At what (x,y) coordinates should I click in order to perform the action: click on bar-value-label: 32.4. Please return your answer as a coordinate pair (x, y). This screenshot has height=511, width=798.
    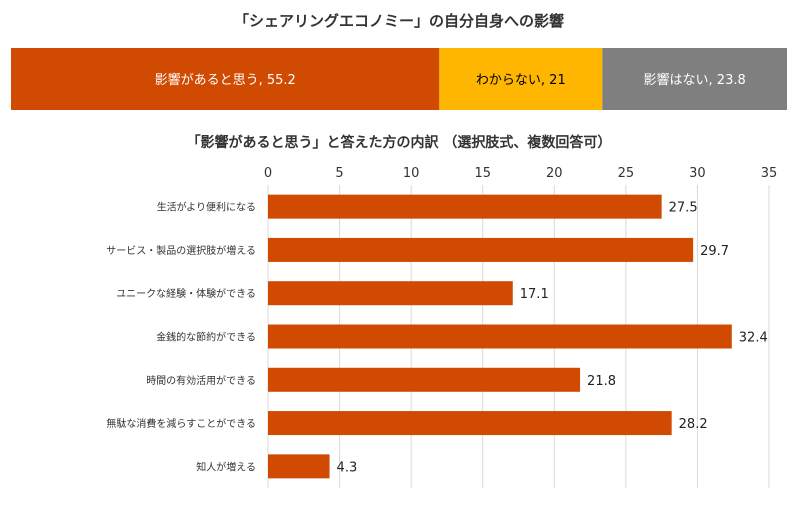
    Looking at the image, I should click on (753, 338).